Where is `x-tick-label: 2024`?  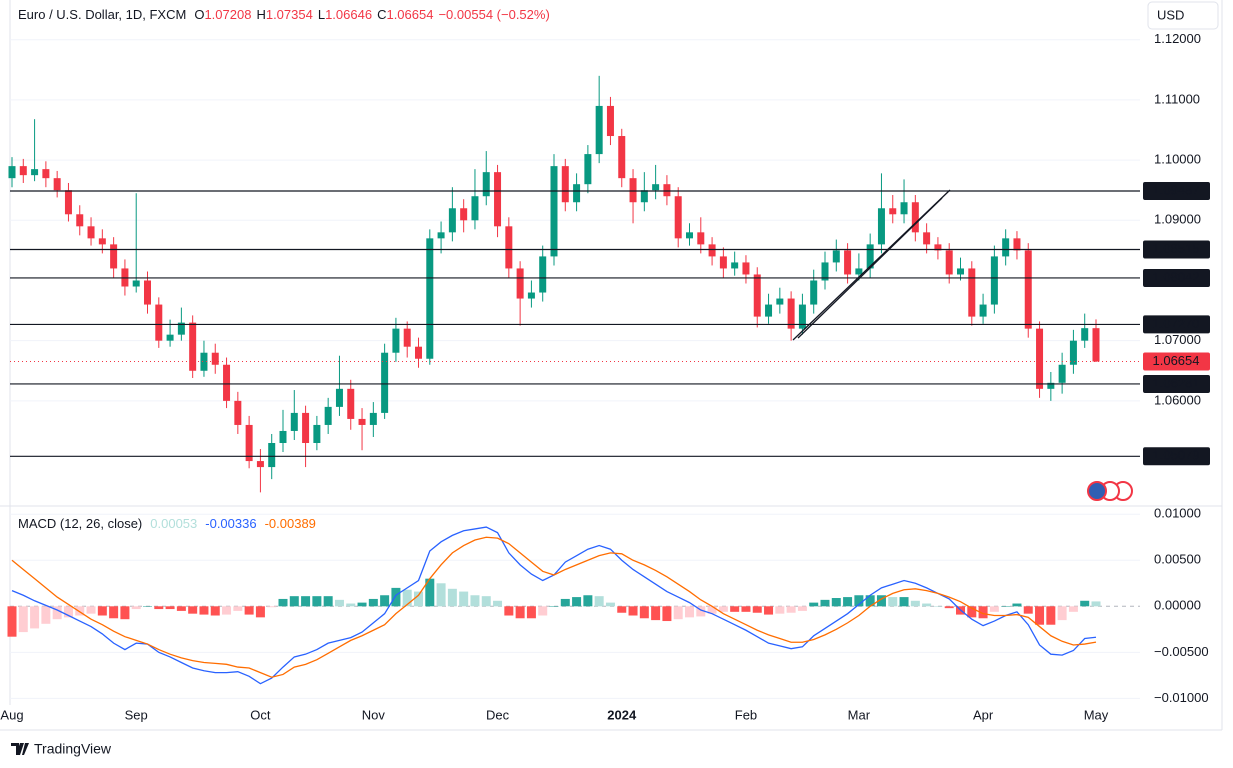 x-tick-label: 2024 is located at coordinates (622, 714).